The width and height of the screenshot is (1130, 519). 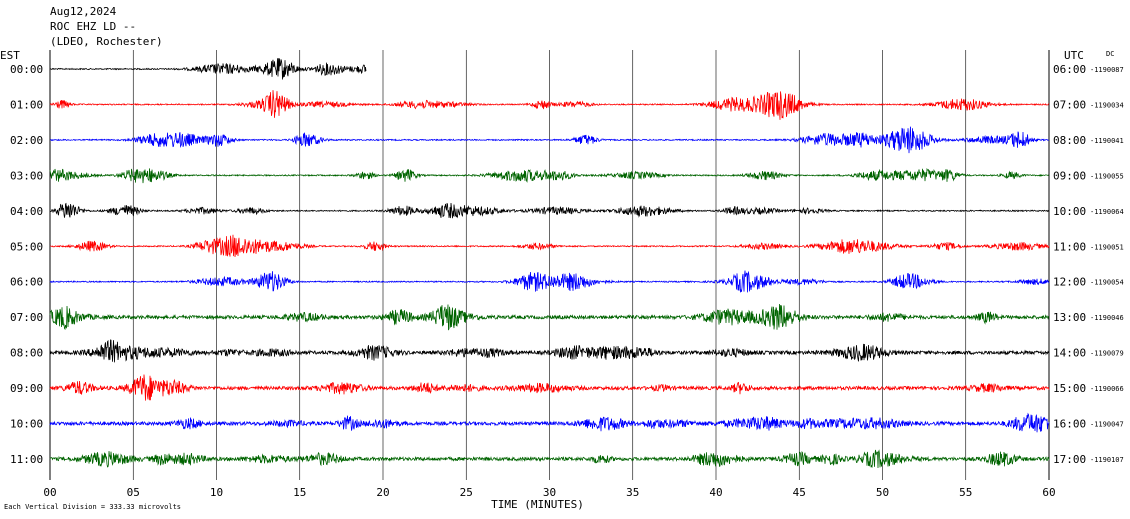 I want to click on utc-label: 17:00, so click(x=1069, y=459).